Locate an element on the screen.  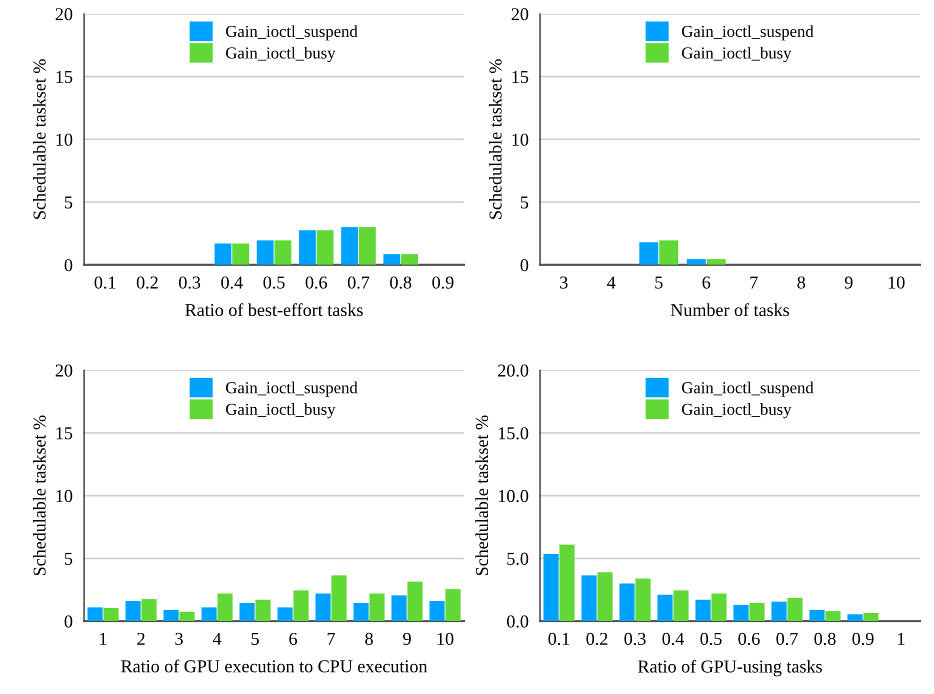
y-tick-label: 5.0 is located at coordinates (517, 558).